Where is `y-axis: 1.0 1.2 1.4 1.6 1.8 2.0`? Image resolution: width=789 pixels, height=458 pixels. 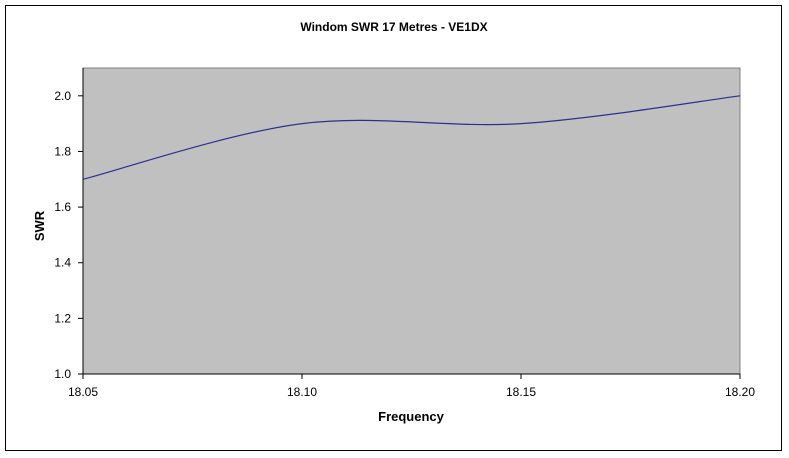 y-axis: 1.0 1.2 1.4 1.6 1.8 2.0 is located at coordinates (69, 224).